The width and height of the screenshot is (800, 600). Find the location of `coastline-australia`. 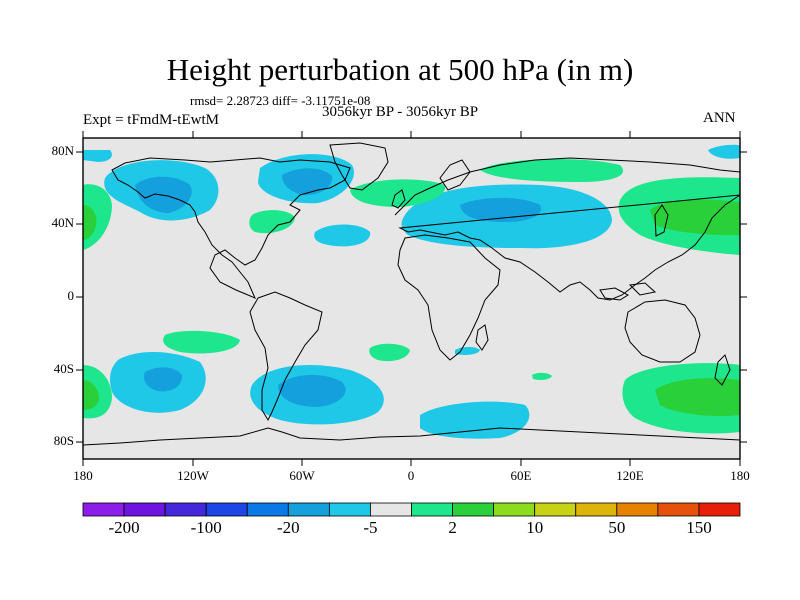

coastline-australia is located at coordinates (662, 331).